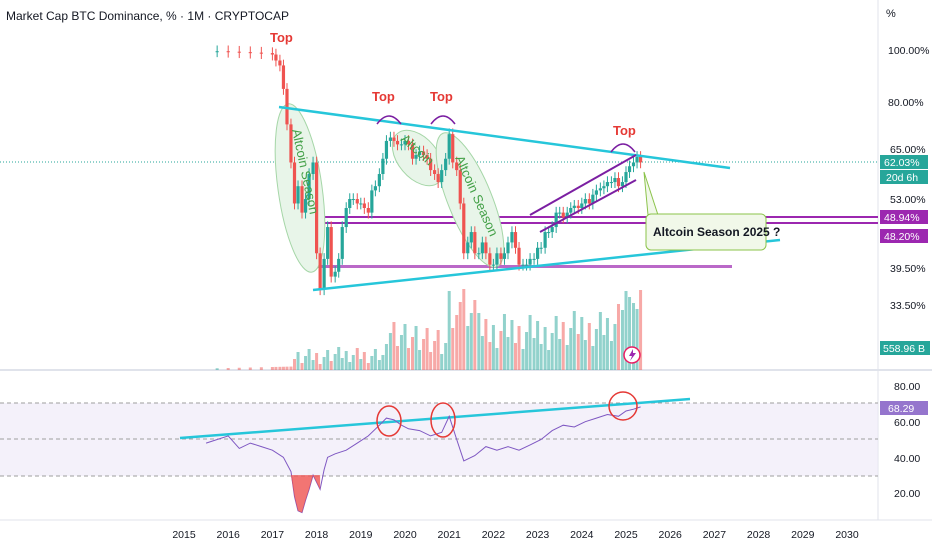 This screenshot has width=932, height=550. I want to click on percent-scale-button: %, so click(891, 14).